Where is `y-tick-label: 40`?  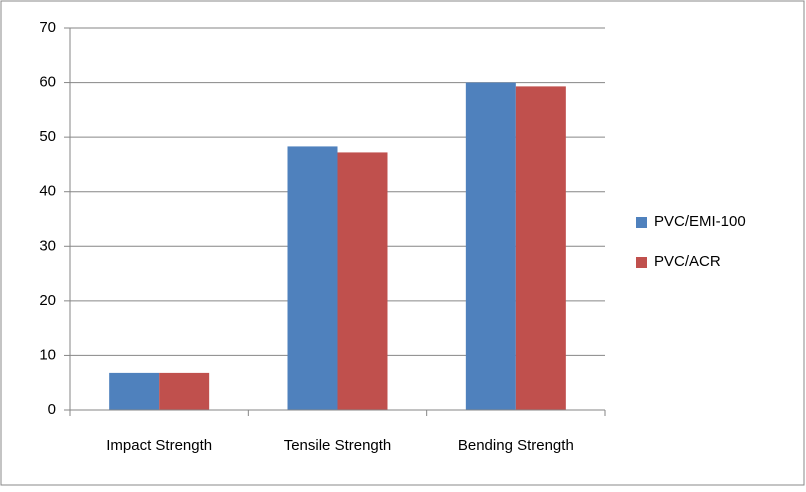 y-tick-label: 40 is located at coordinates (47, 191).